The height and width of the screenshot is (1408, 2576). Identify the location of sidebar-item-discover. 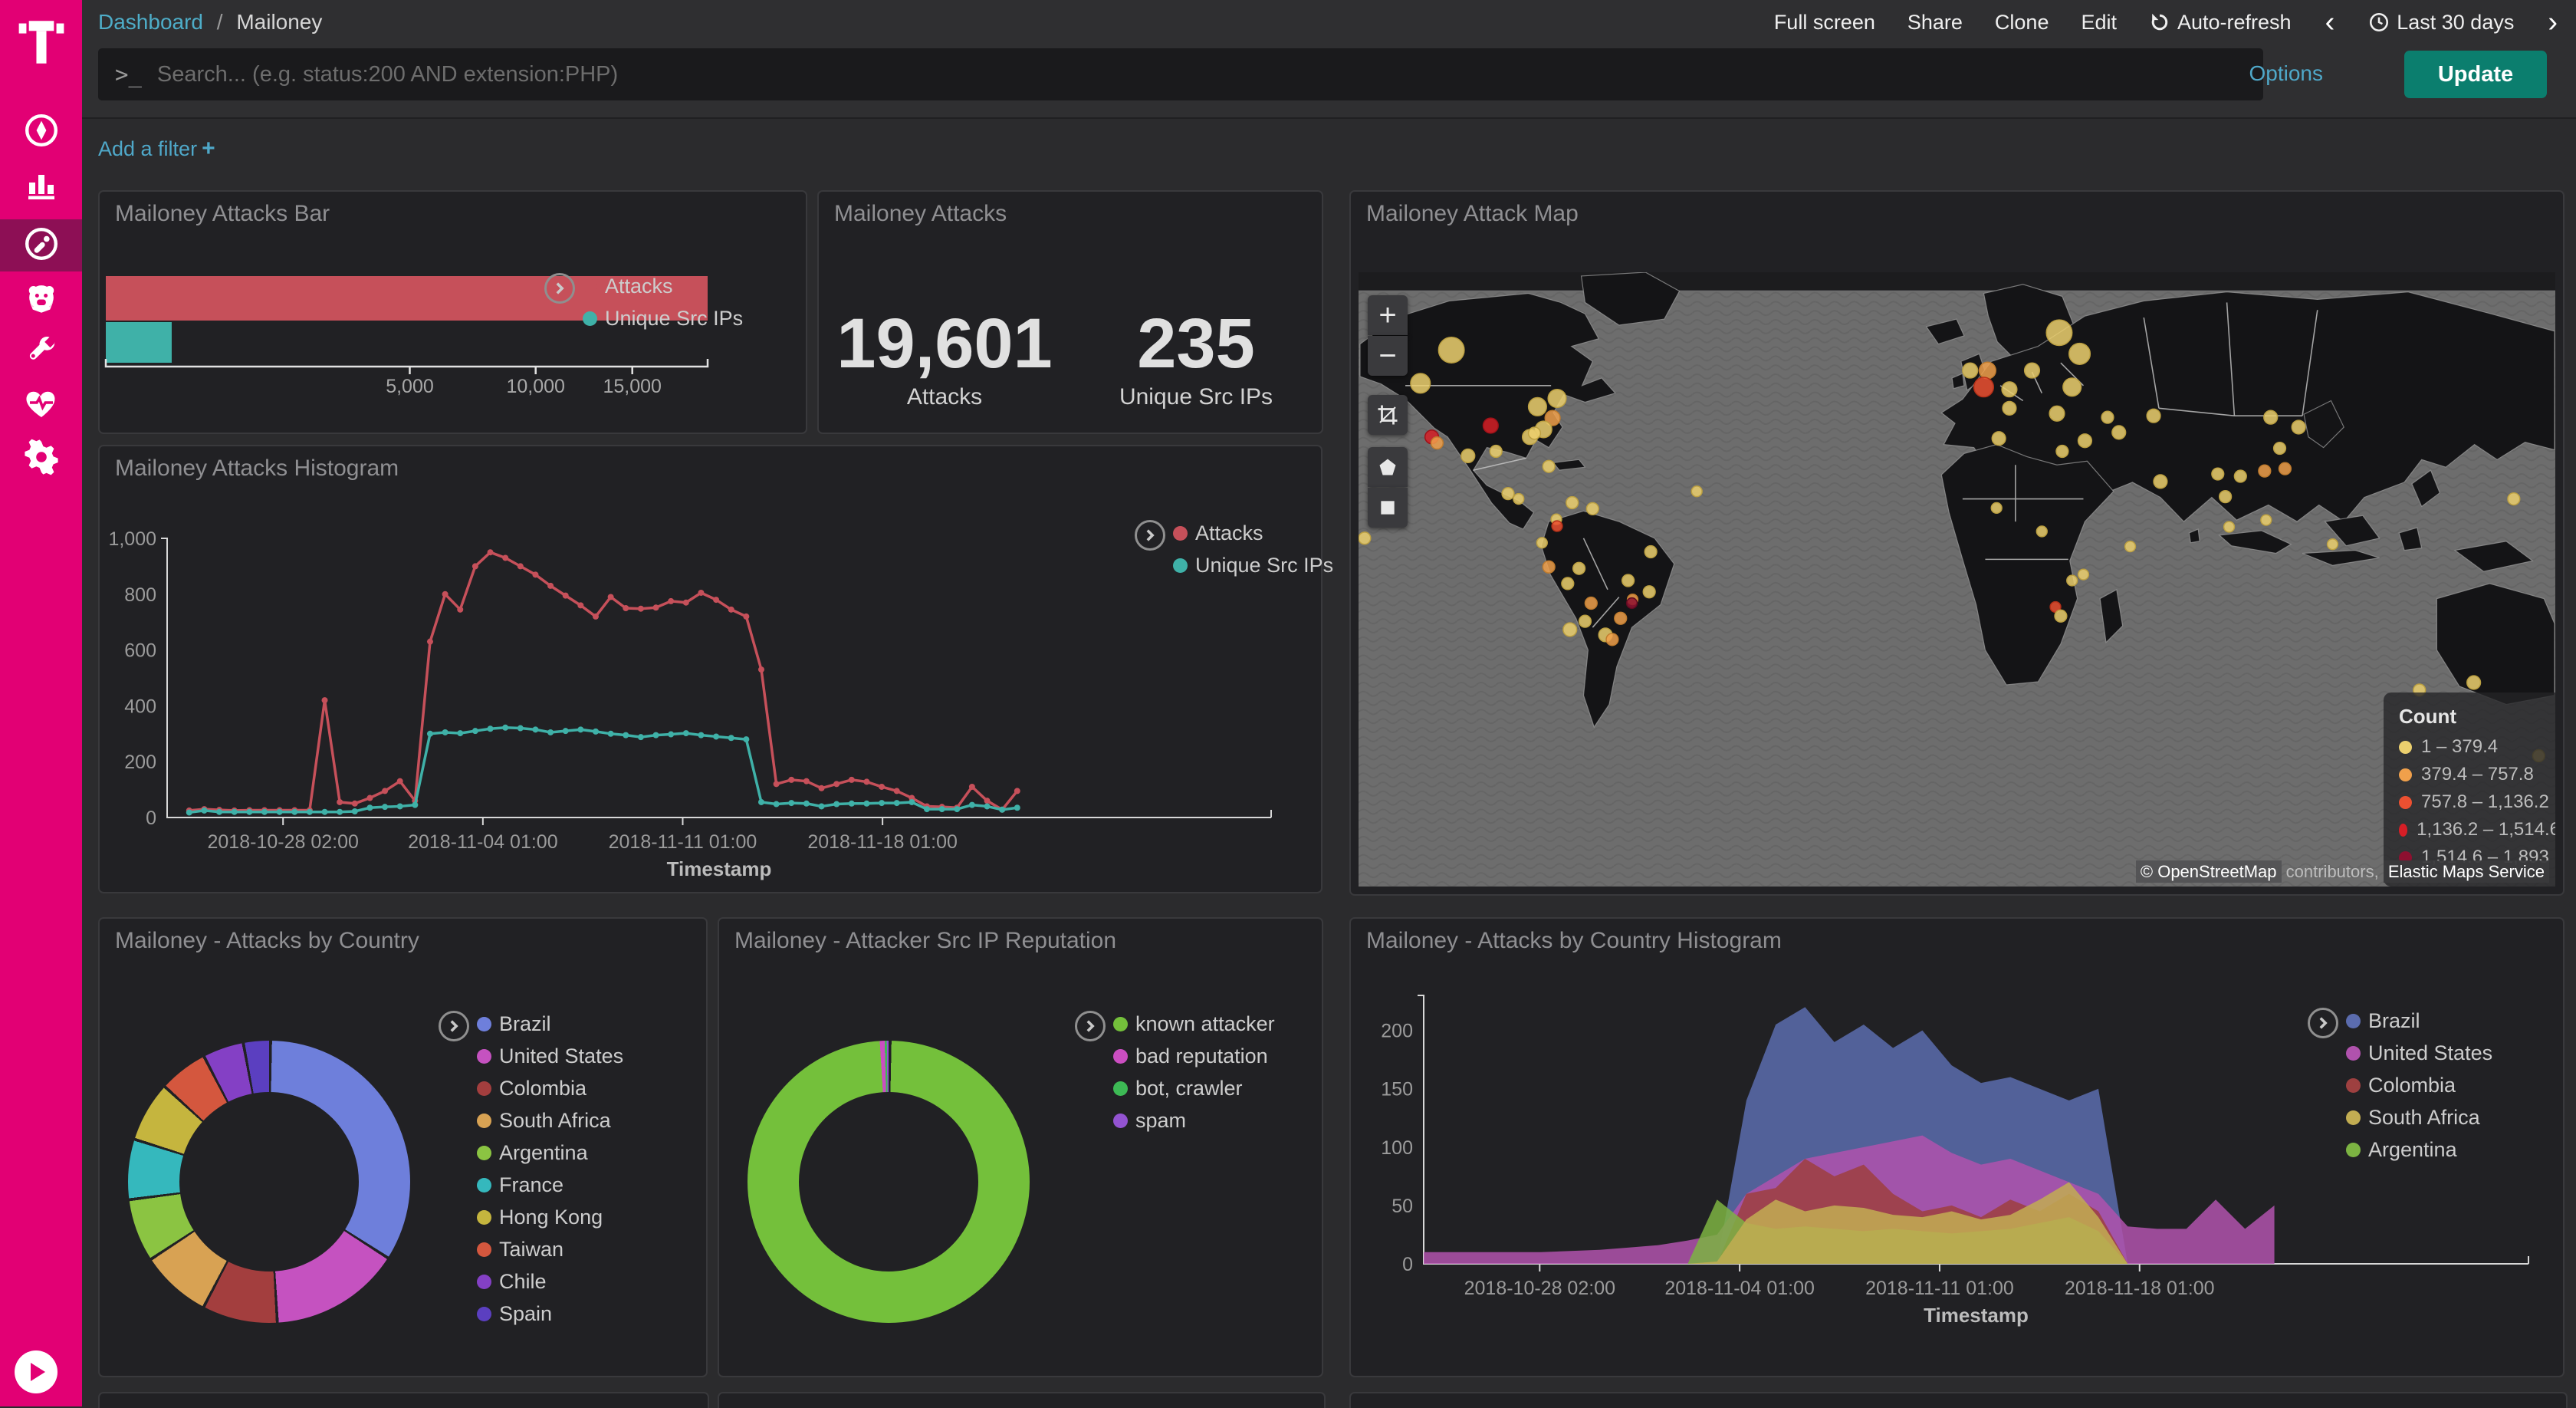
(41, 132).